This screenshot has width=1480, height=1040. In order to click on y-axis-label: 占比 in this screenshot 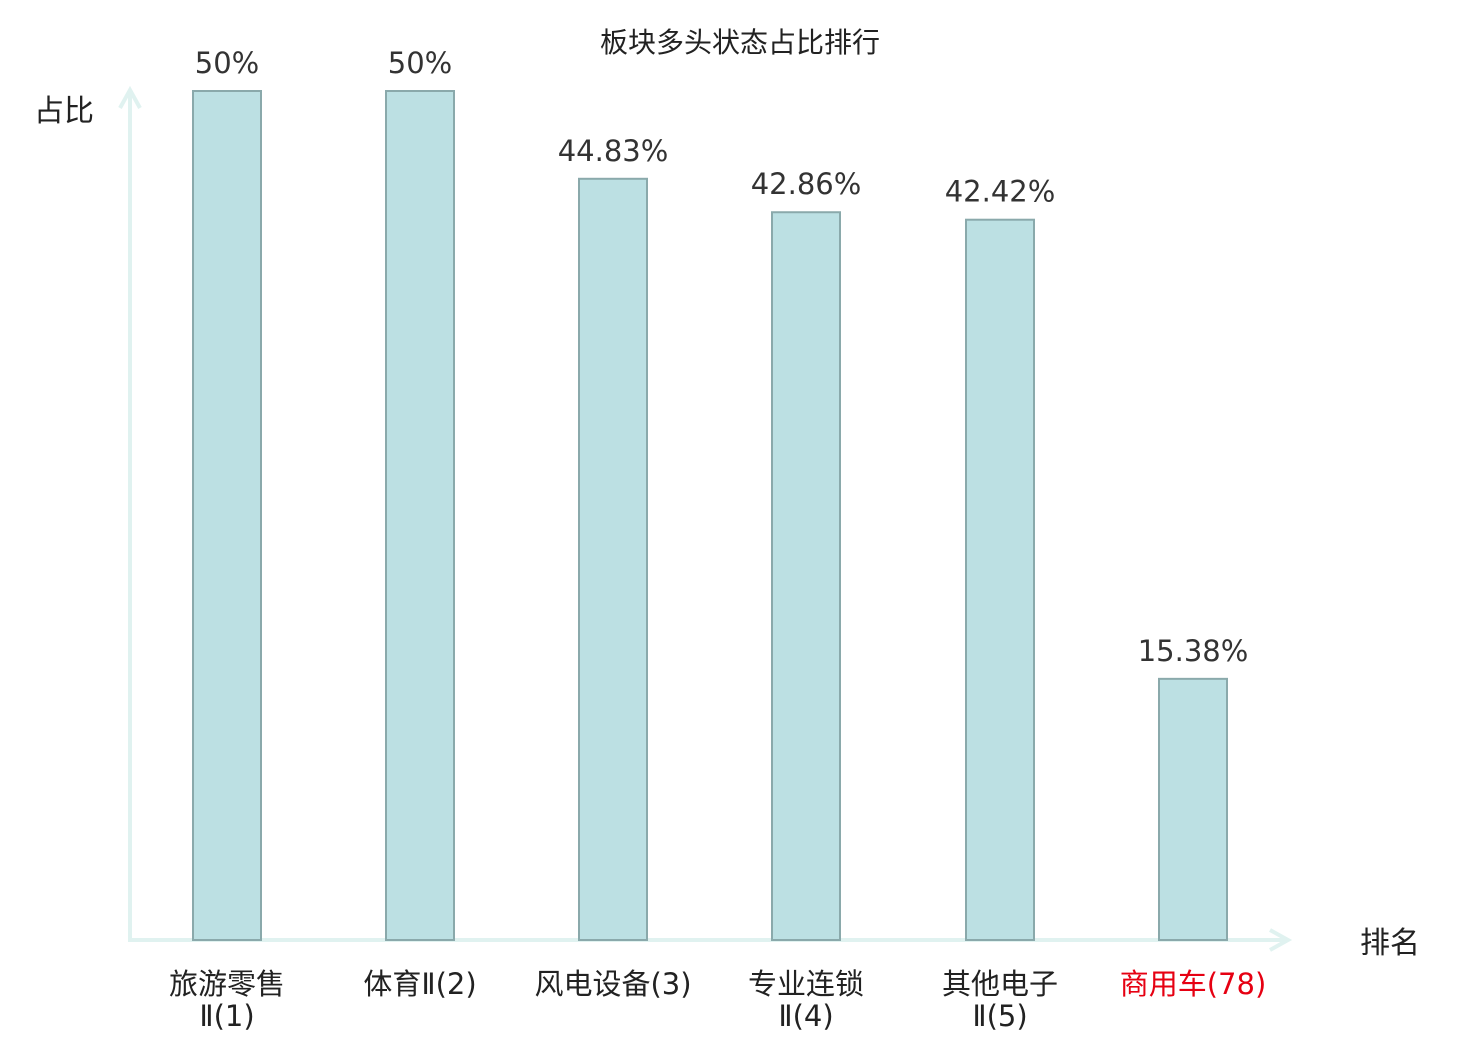, I will do `click(64, 111)`.